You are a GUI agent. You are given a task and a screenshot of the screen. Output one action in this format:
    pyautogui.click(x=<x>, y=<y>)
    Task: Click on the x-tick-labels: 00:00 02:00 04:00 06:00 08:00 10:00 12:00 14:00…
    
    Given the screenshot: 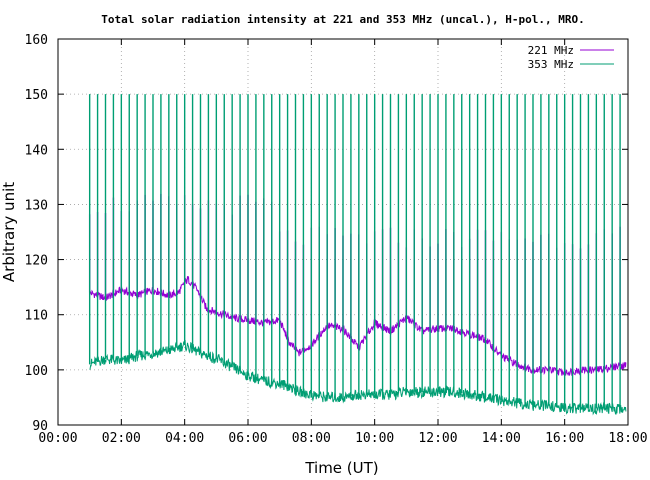 What is the action you would take?
    pyautogui.click(x=342, y=438)
    